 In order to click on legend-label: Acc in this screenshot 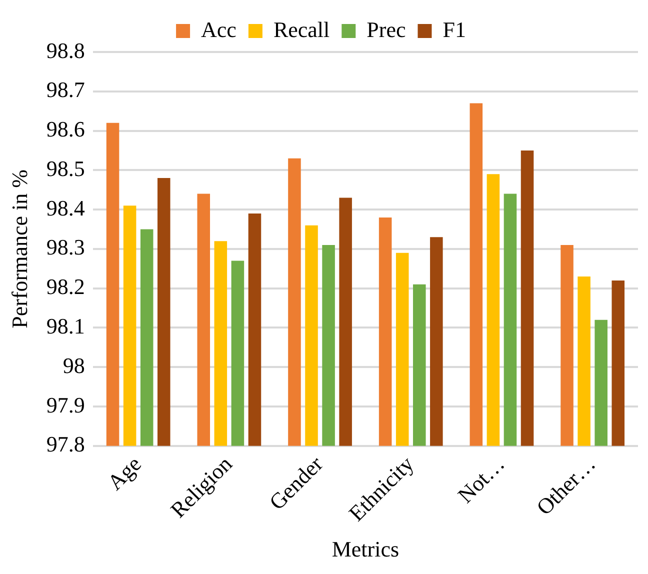, I will do `click(219, 29)`.